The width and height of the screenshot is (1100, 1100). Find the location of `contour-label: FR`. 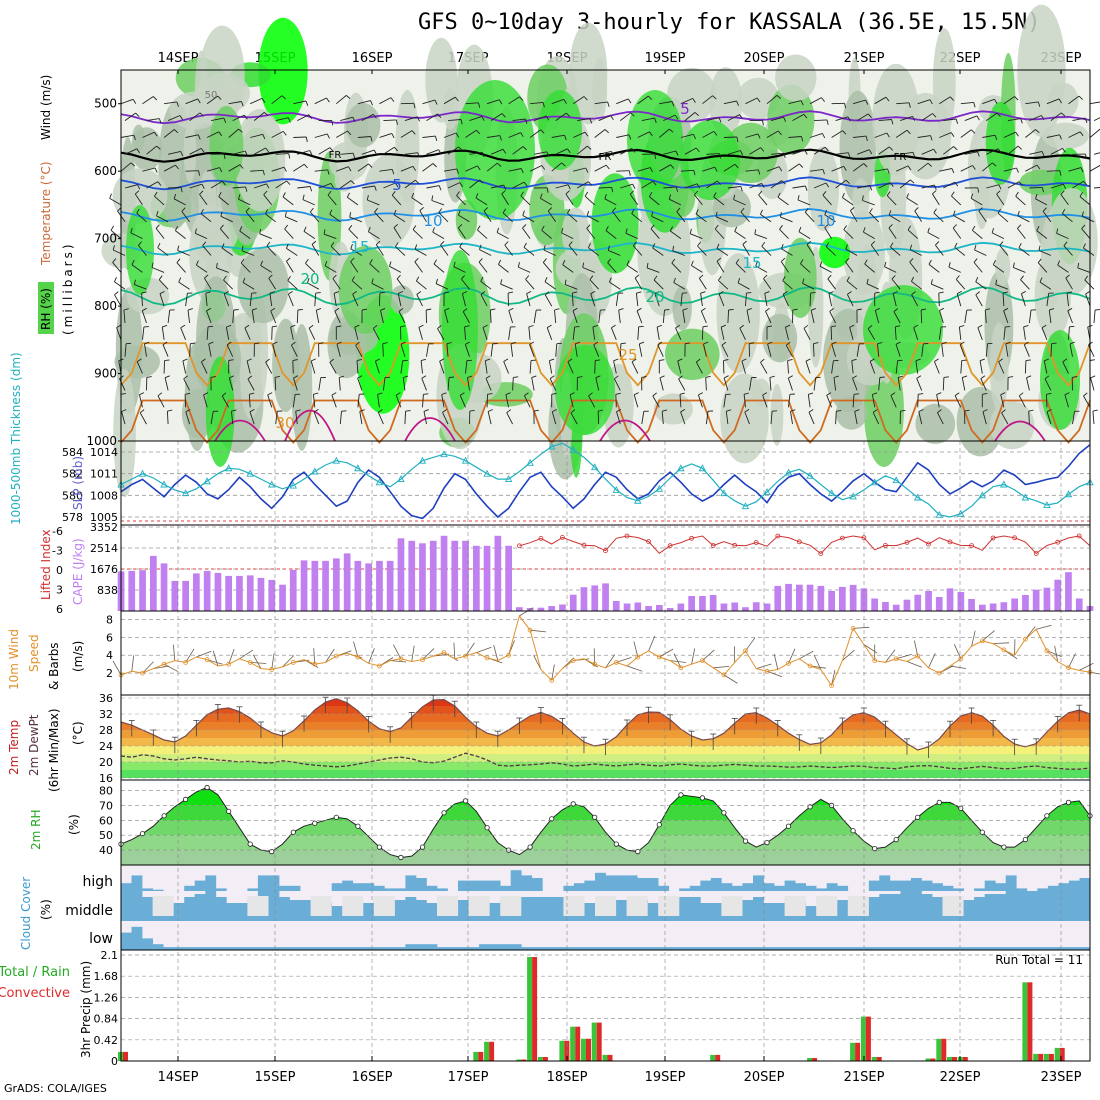

contour-label: FR is located at coordinates (335, 155).